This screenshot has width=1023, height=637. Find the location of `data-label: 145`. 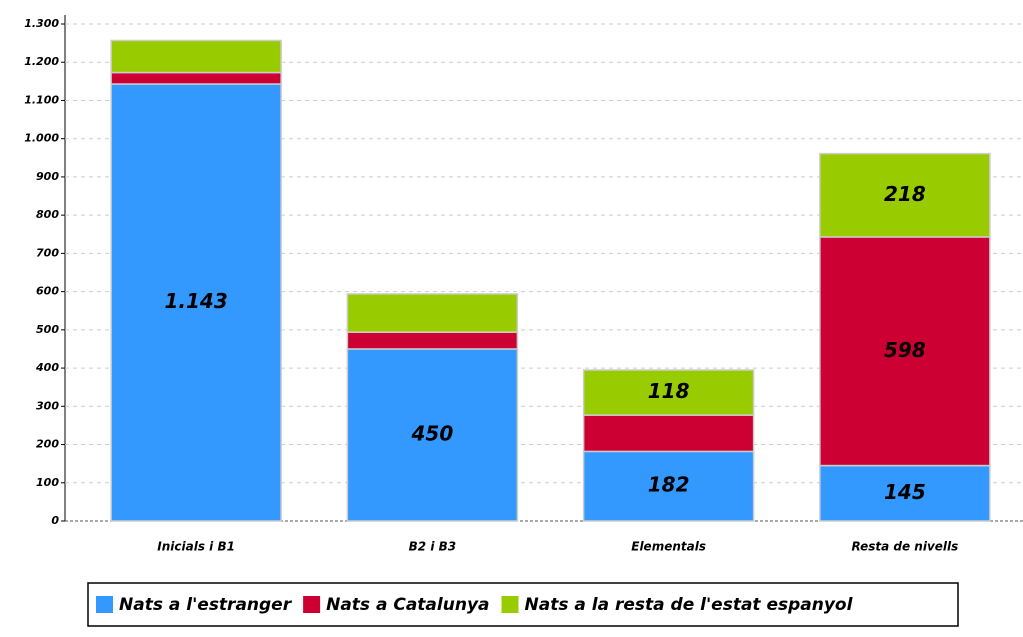

data-label: 145 is located at coordinates (905, 492).